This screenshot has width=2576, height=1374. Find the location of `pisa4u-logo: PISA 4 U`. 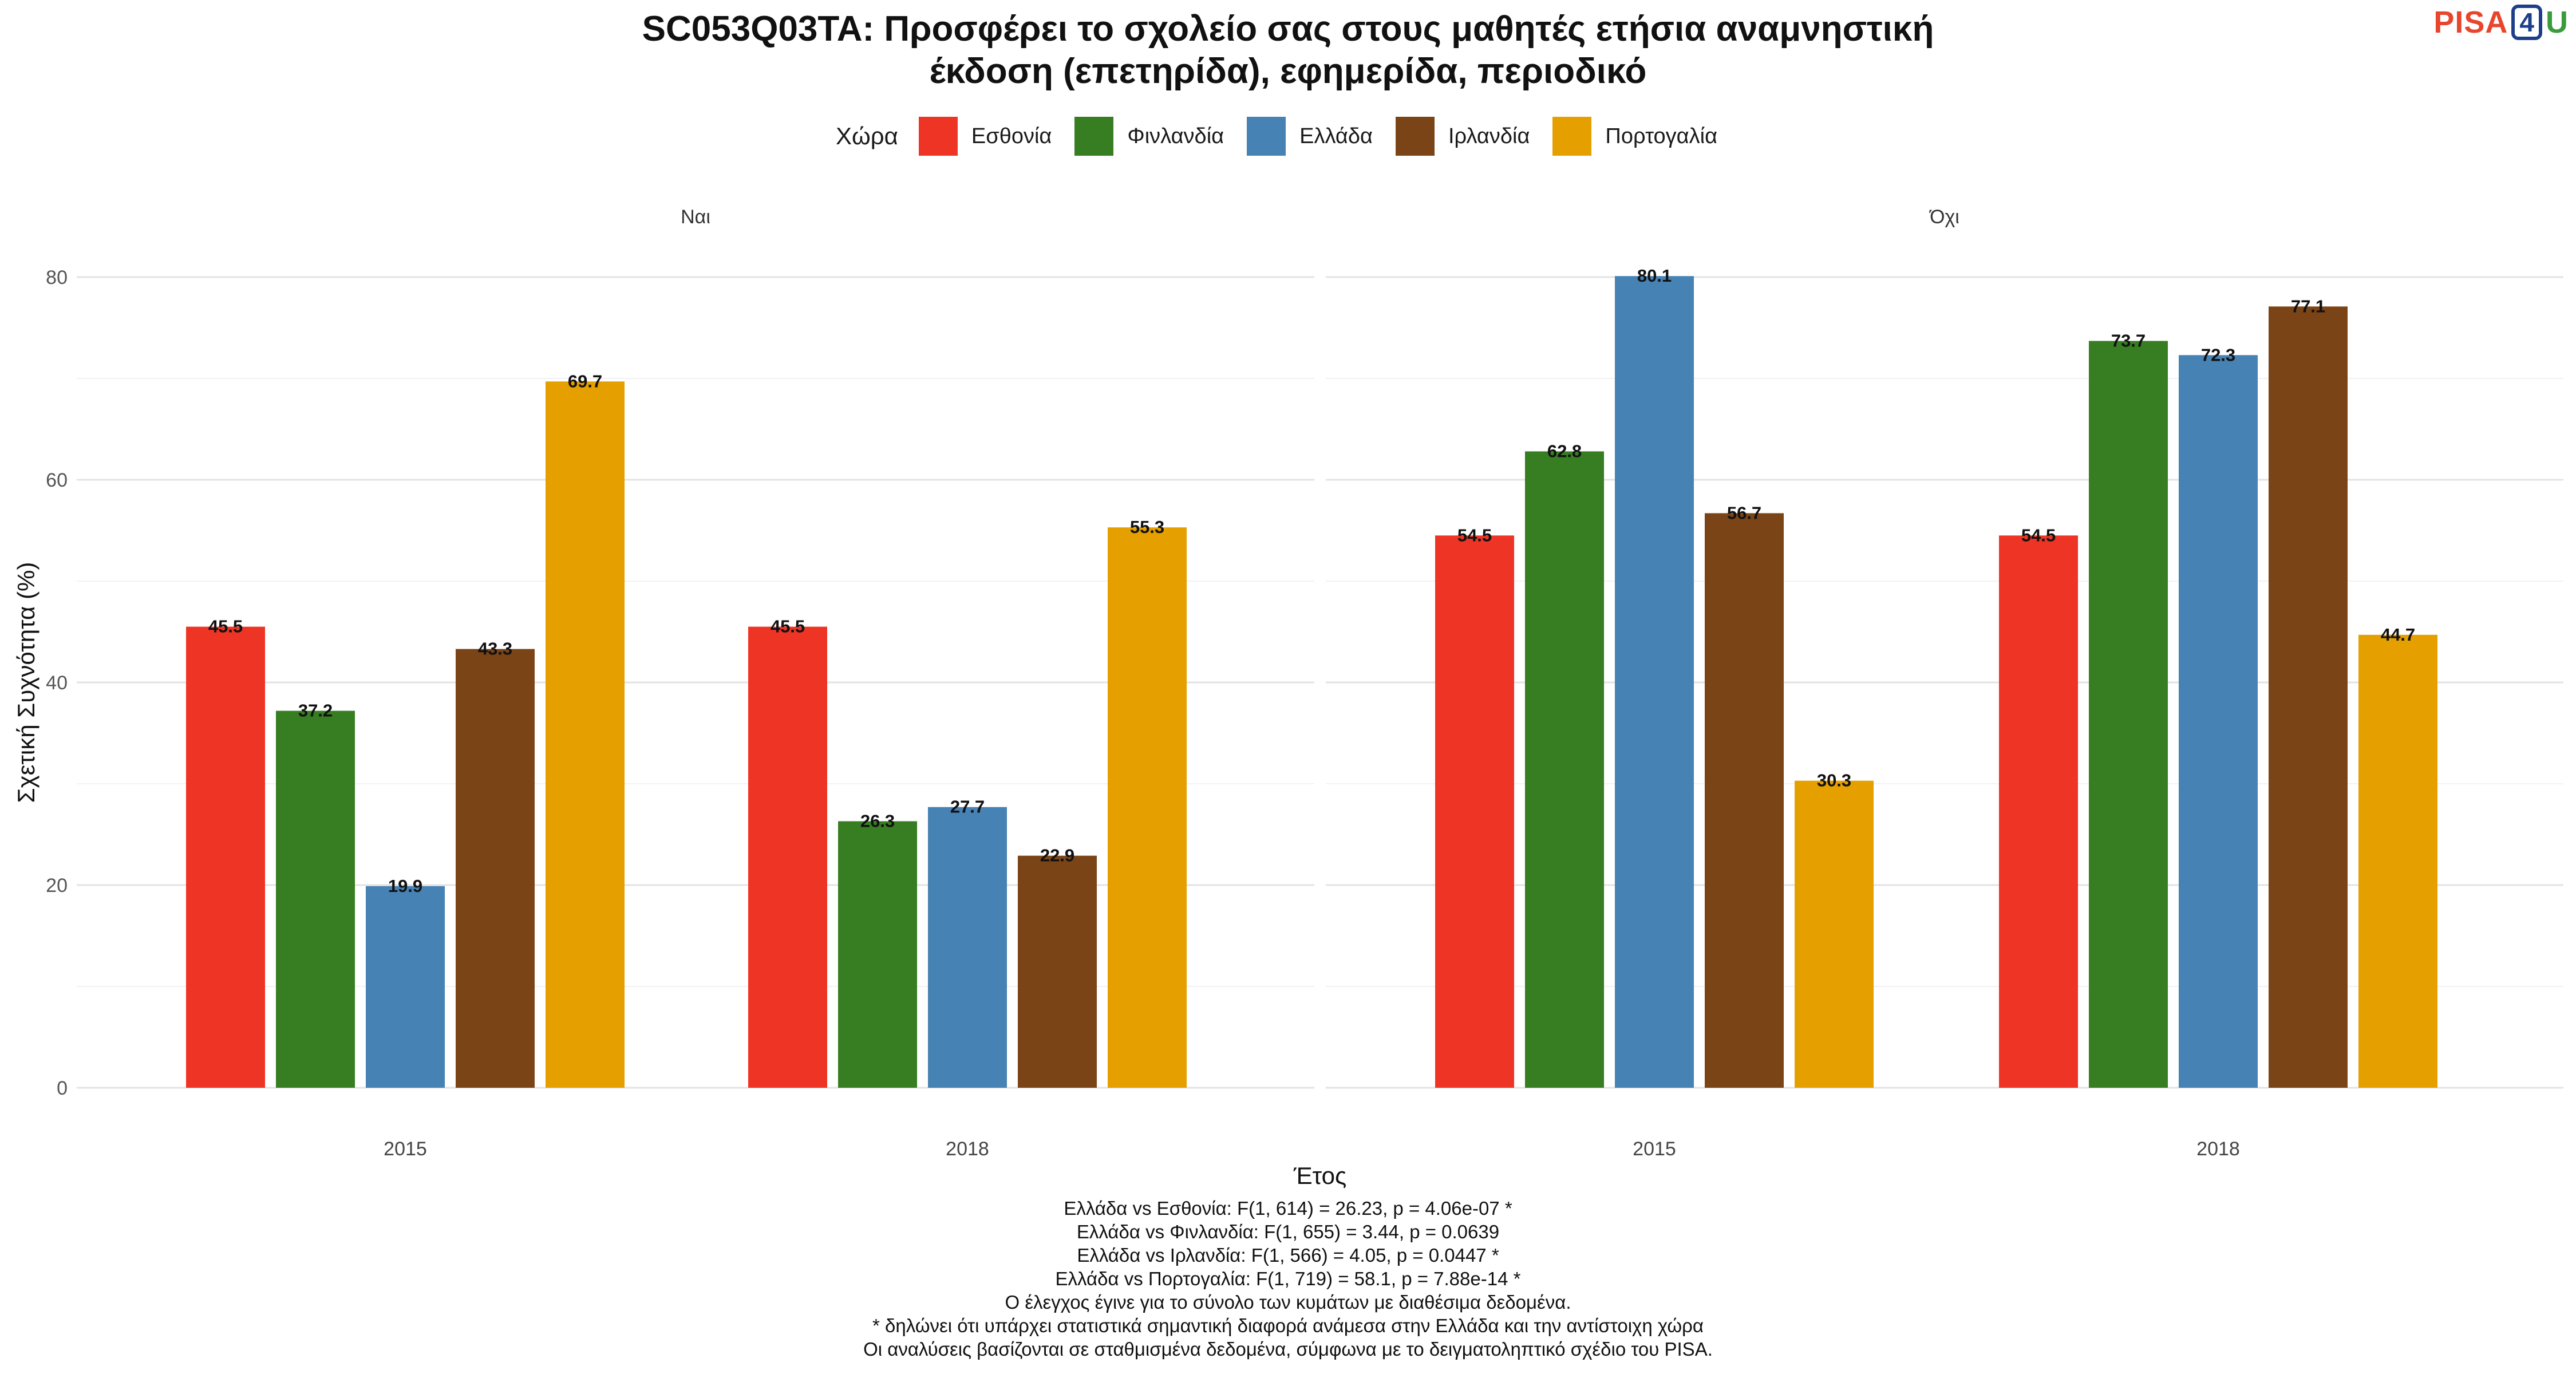

pisa4u-logo: PISA 4 U is located at coordinates (2500, 22).